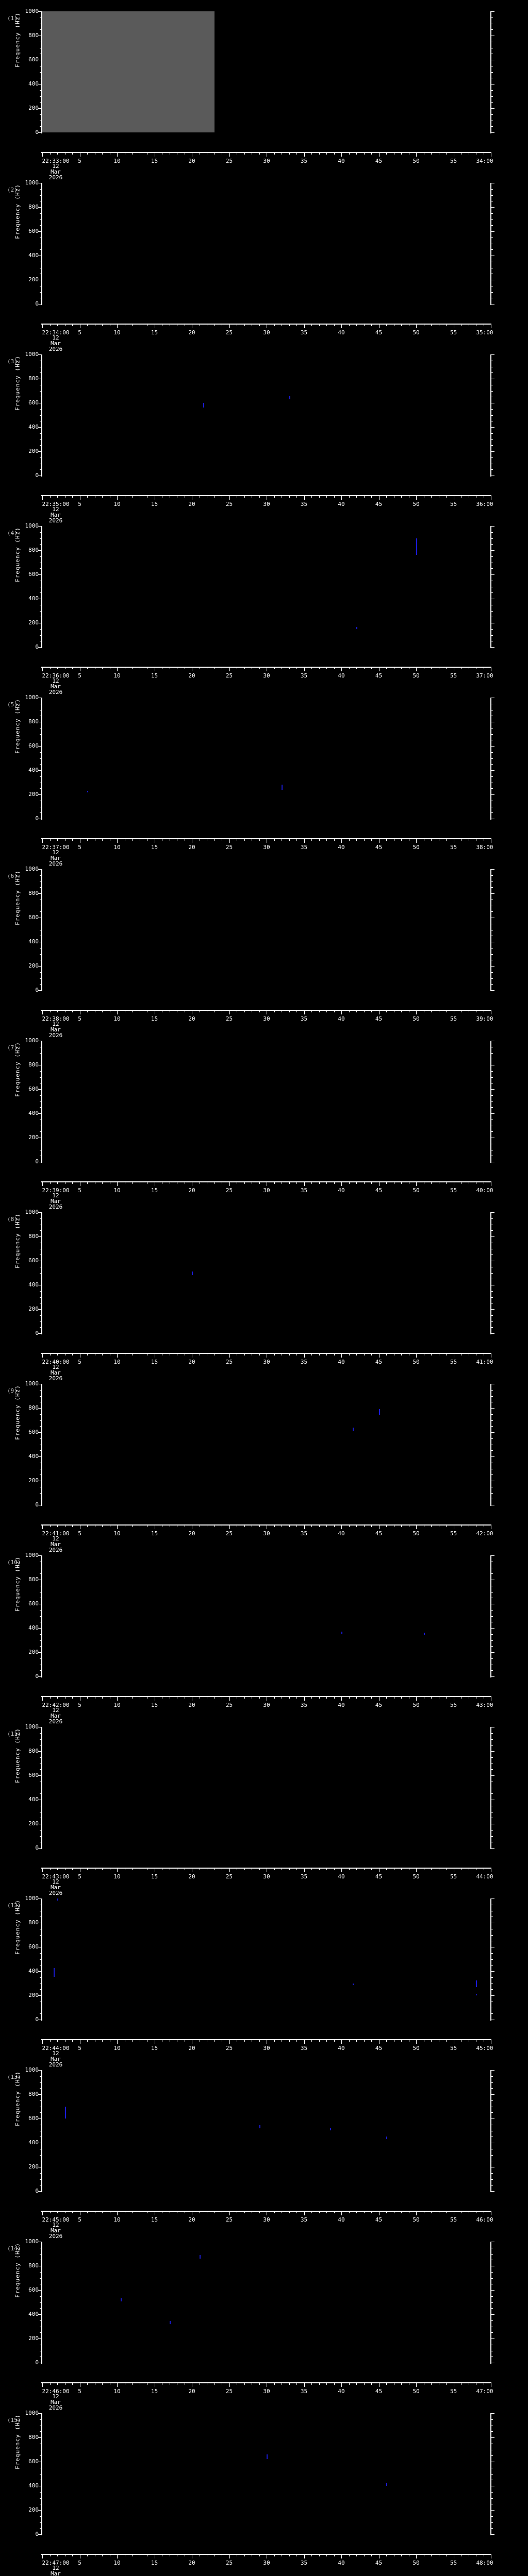 This screenshot has height=2576, width=528. I want to click on x-axis-tick-label: 20, so click(191, 1877).